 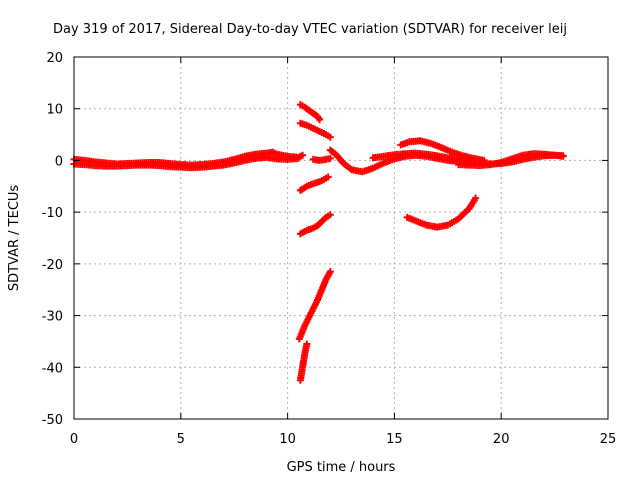 What do you see at coordinates (59, 161) in the screenshot?
I see `y-tick-label: 0` at bounding box center [59, 161].